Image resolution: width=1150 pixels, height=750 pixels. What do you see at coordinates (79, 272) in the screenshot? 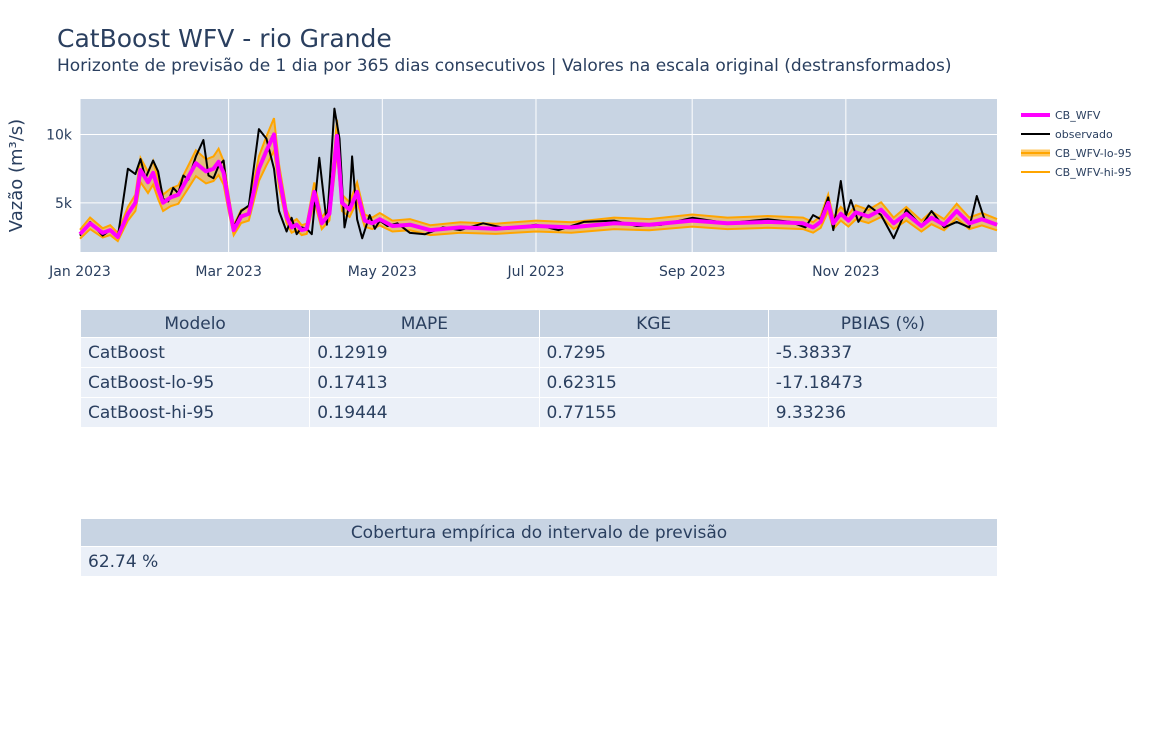
I see `x-tick-label: Jan 2023` at bounding box center [79, 272].